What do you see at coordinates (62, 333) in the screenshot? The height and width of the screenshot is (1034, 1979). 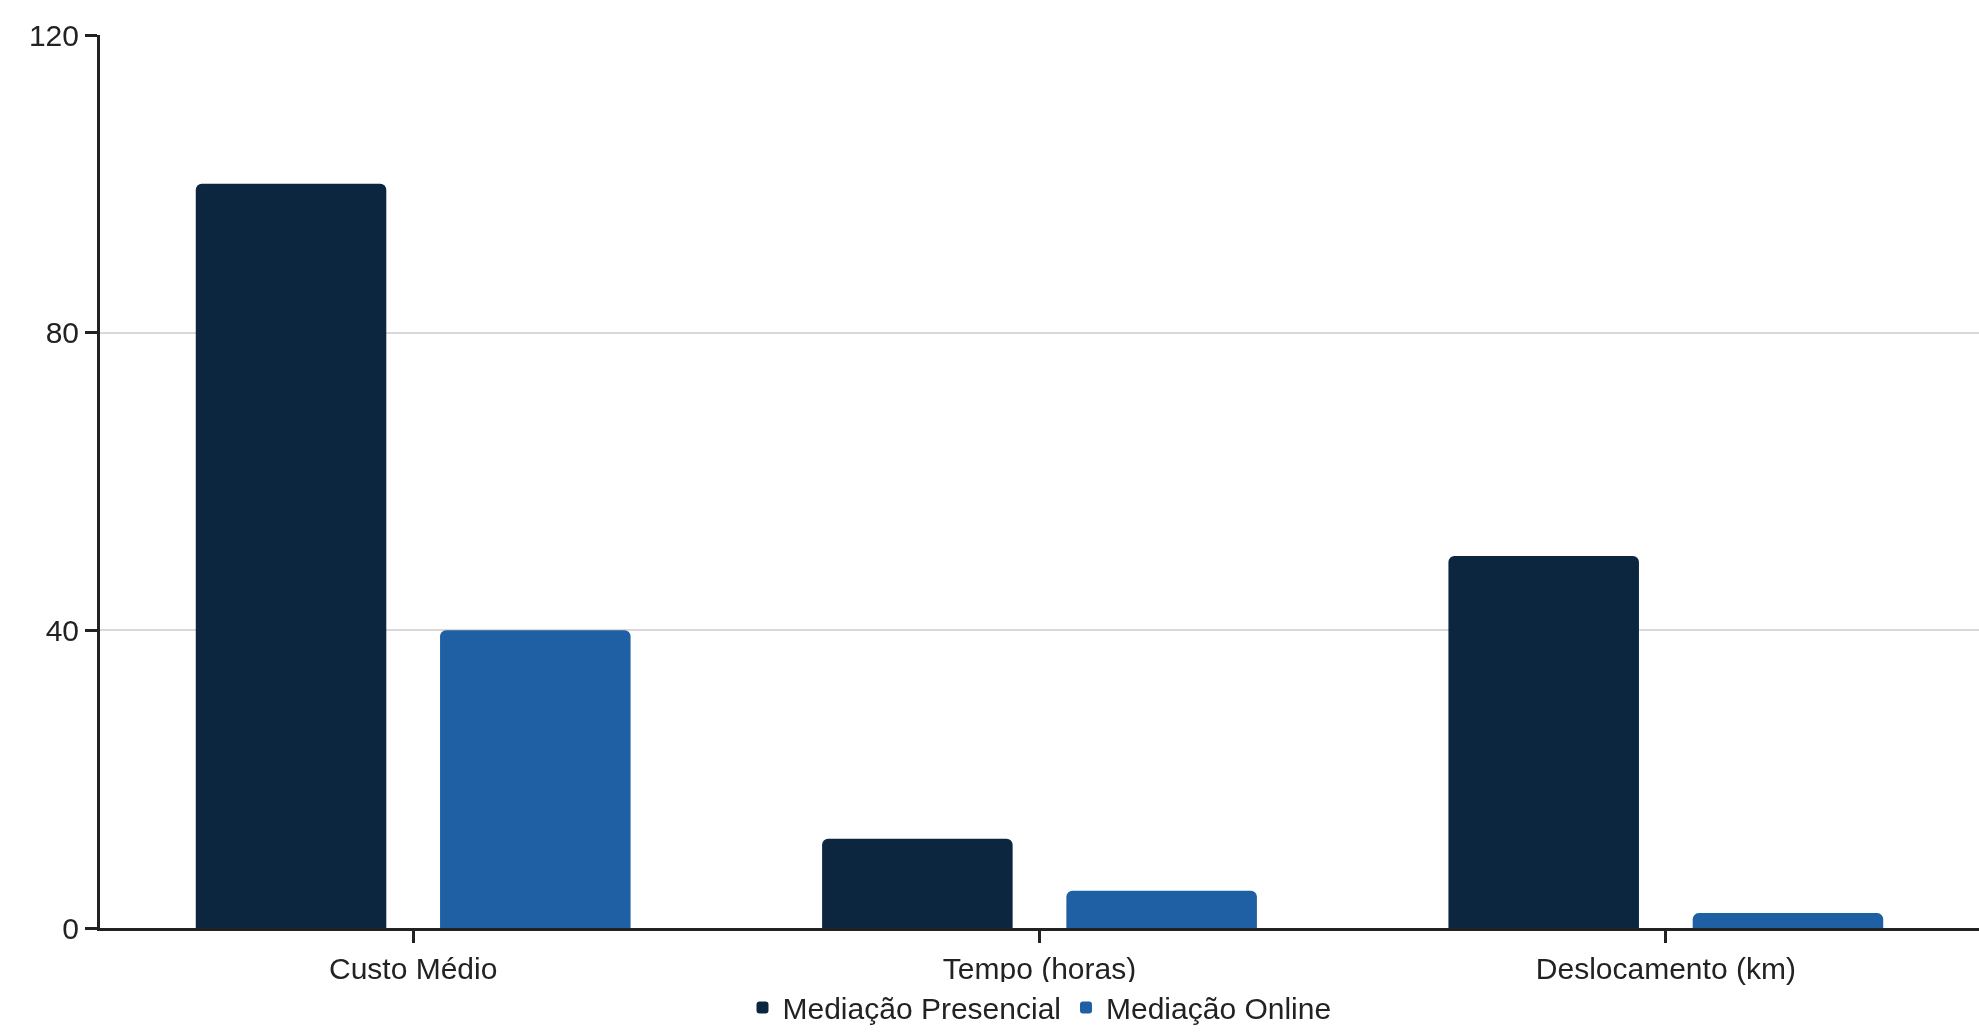 I see `y-tick-label: 80` at bounding box center [62, 333].